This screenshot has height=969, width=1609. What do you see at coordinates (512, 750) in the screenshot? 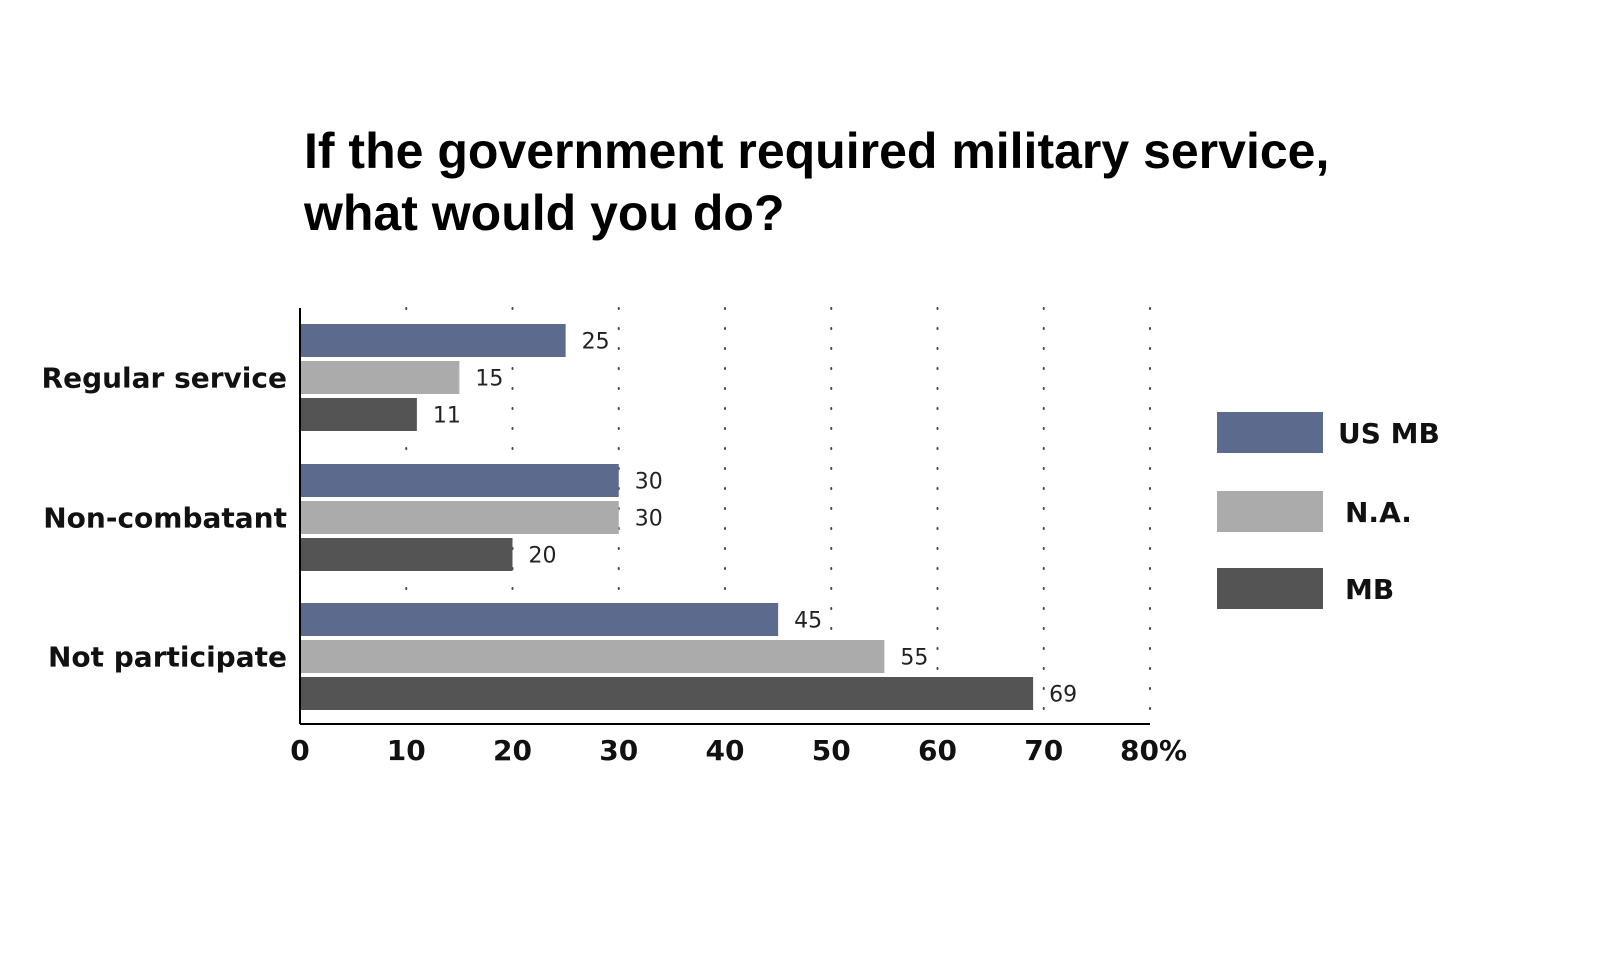
I see `x-tick-label: 20` at bounding box center [512, 750].